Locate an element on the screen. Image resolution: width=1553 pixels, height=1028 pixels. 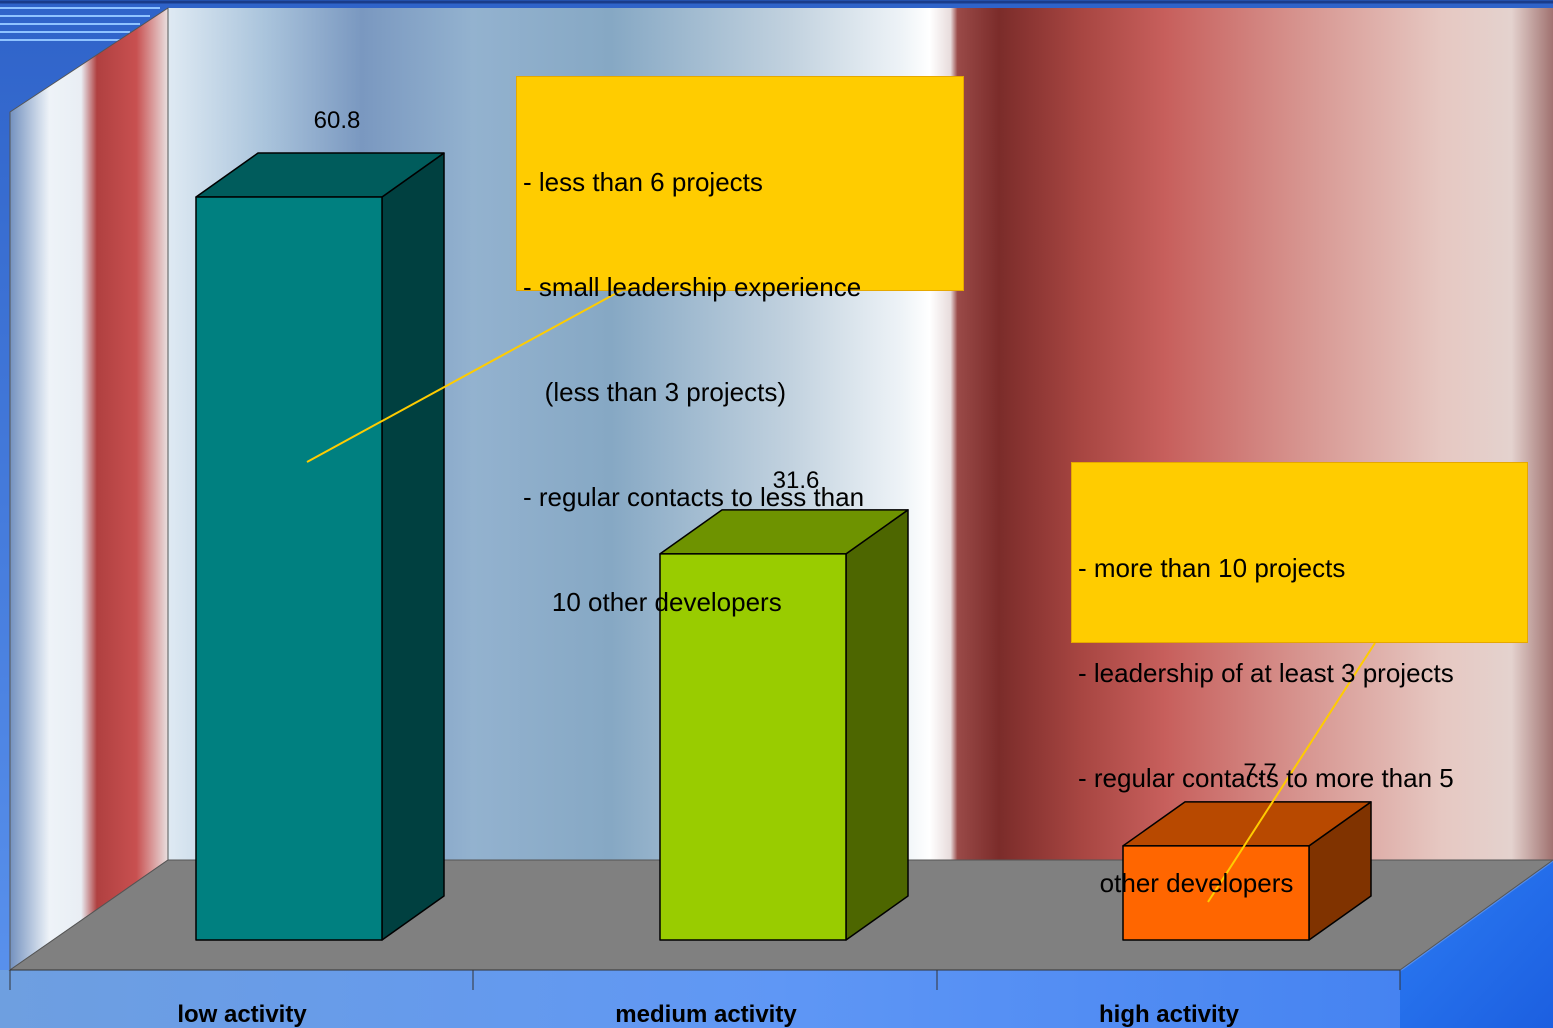
value-label-medium: 31.6 is located at coordinates (796, 480).